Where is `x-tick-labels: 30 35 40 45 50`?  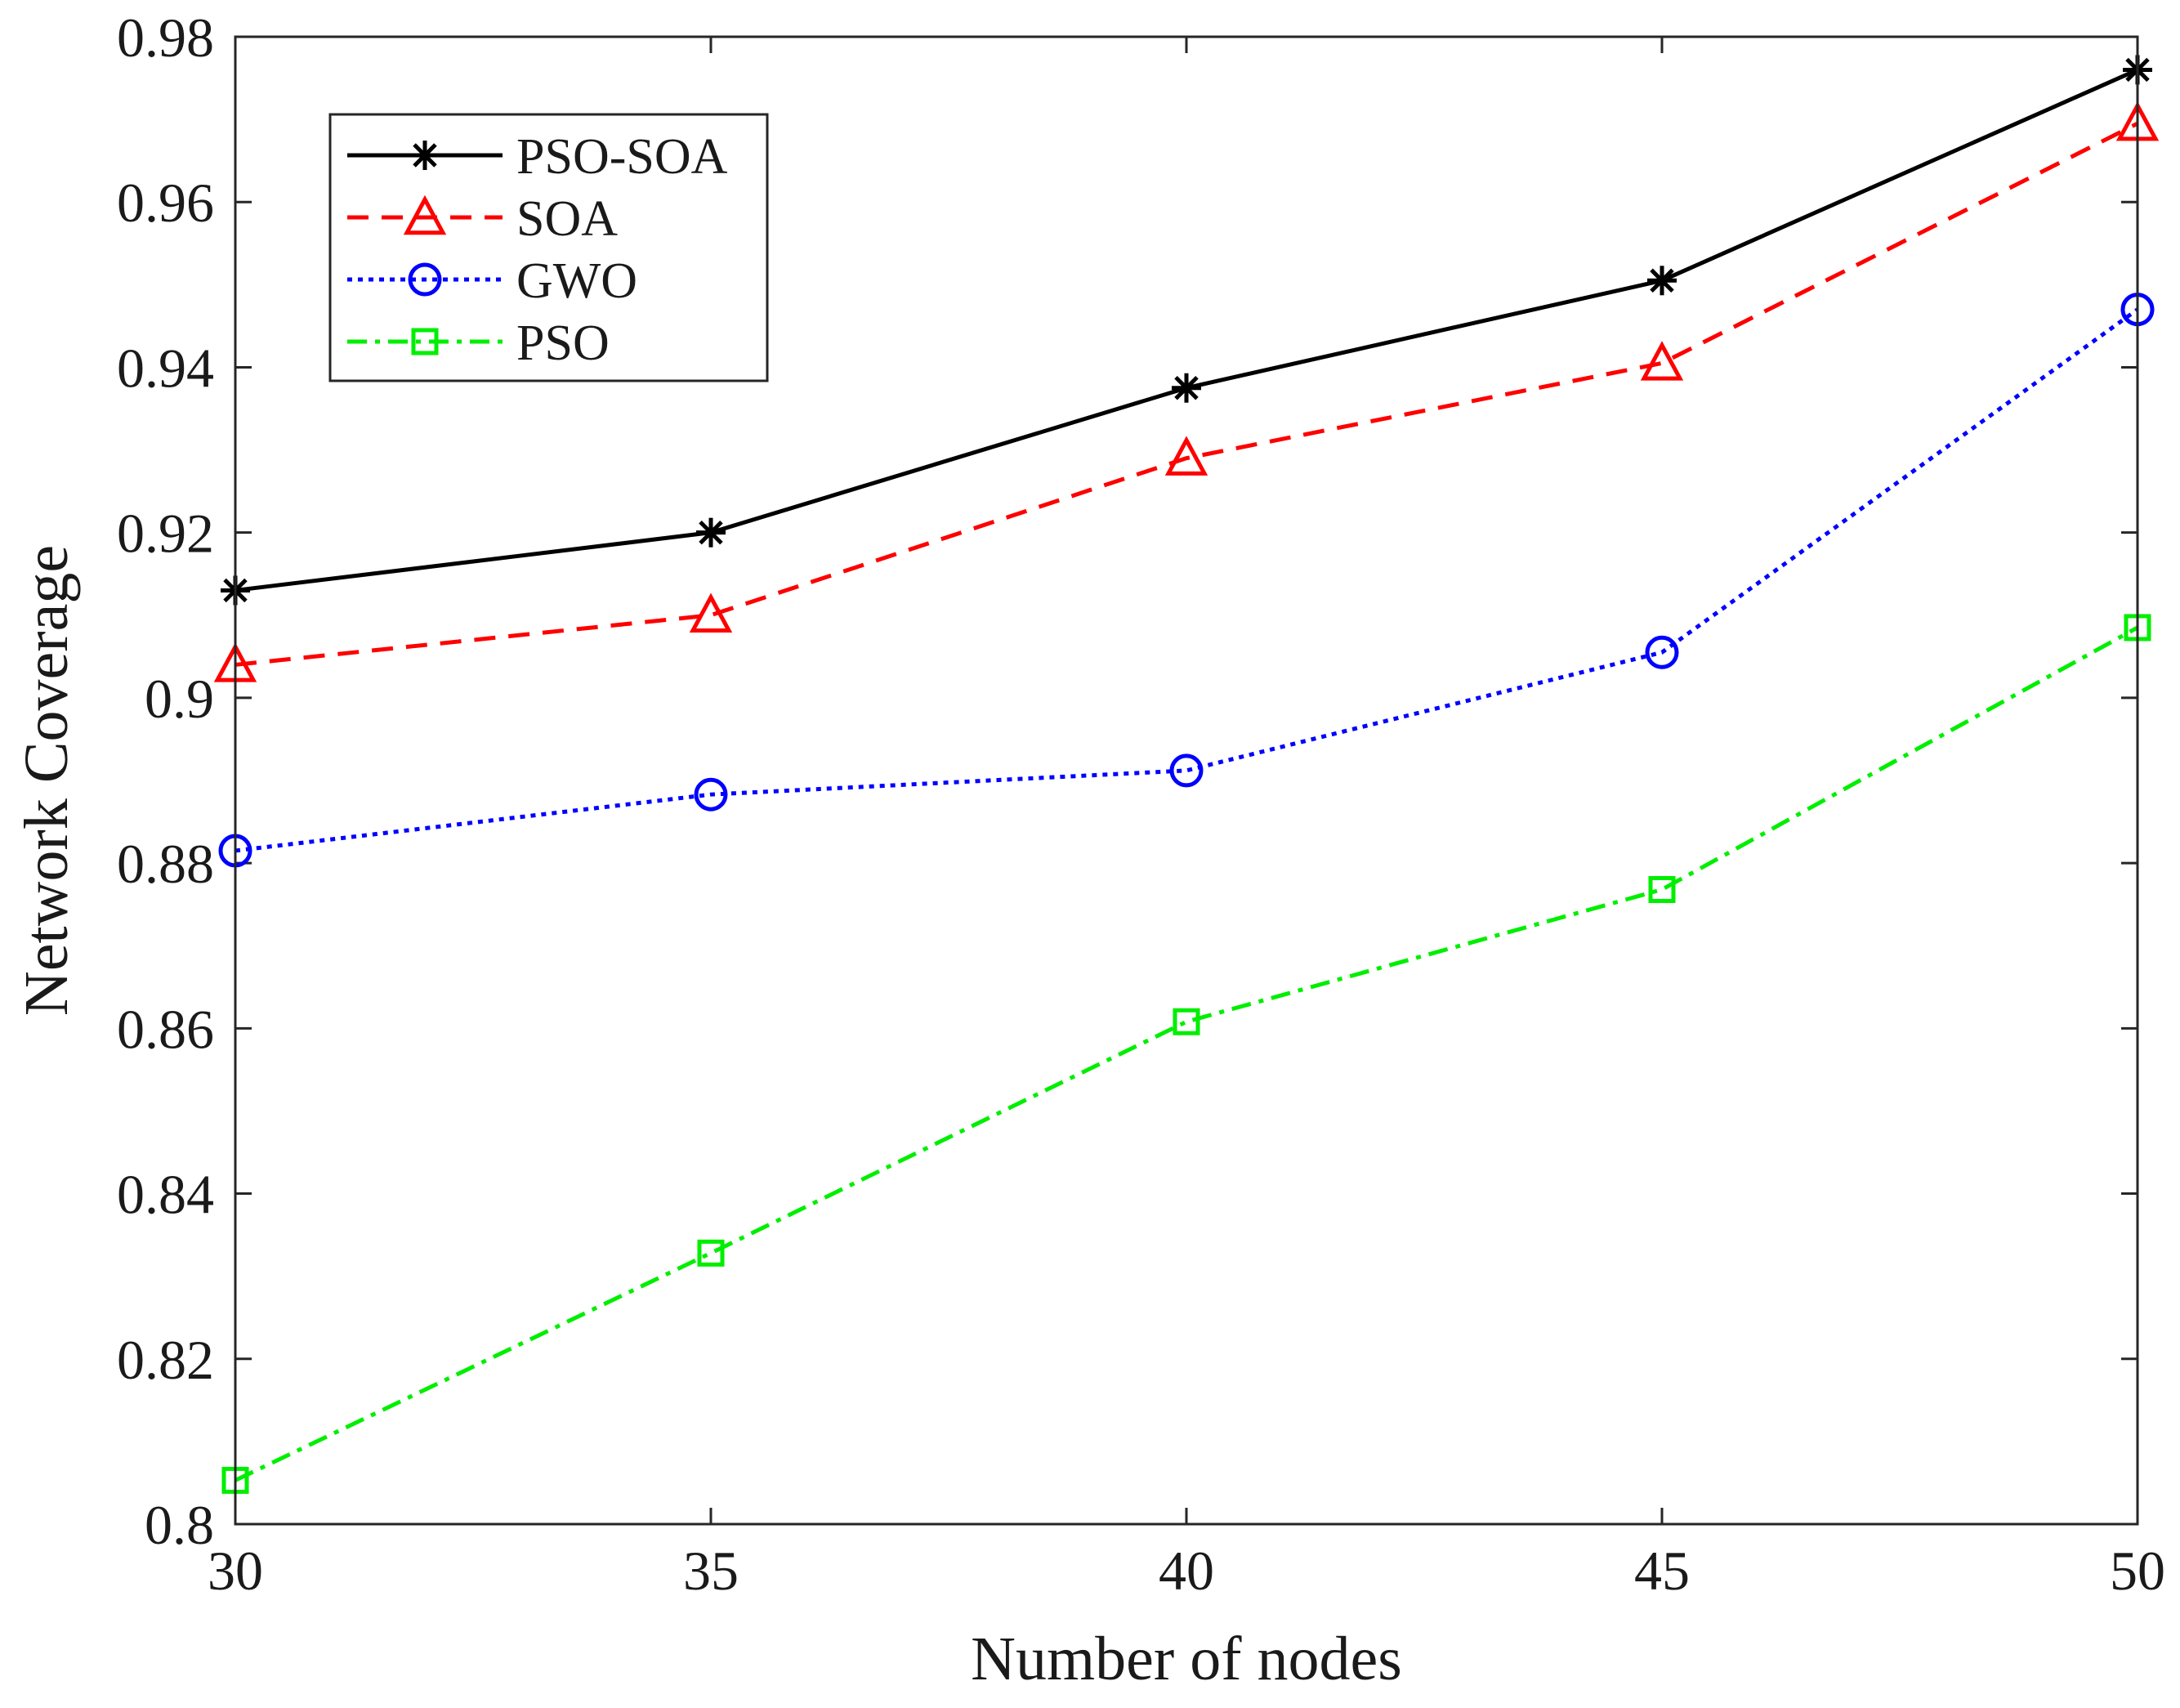 x-tick-labels: 30 35 40 45 50 is located at coordinates (1186, 1571).